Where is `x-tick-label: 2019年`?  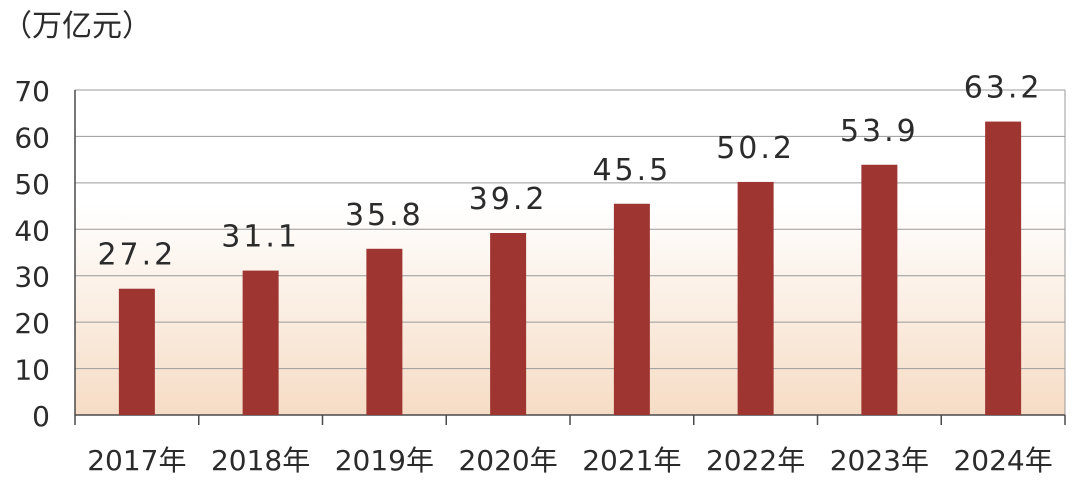
x-tick-label: 2019年 is located at coordinates (384, 460).